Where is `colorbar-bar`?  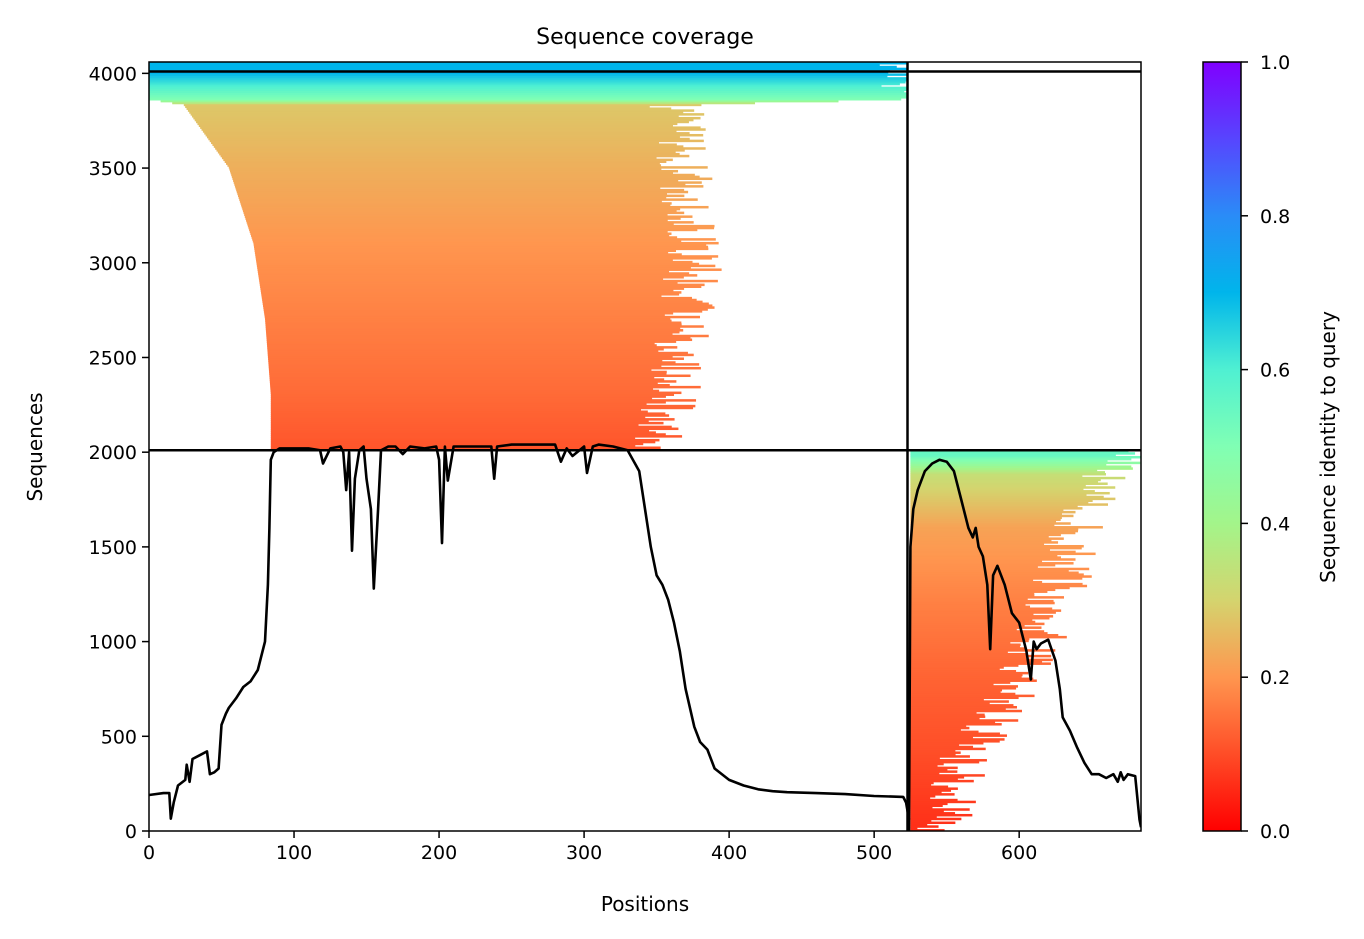 colorbar-bar is located at coordinates (1222, 446).